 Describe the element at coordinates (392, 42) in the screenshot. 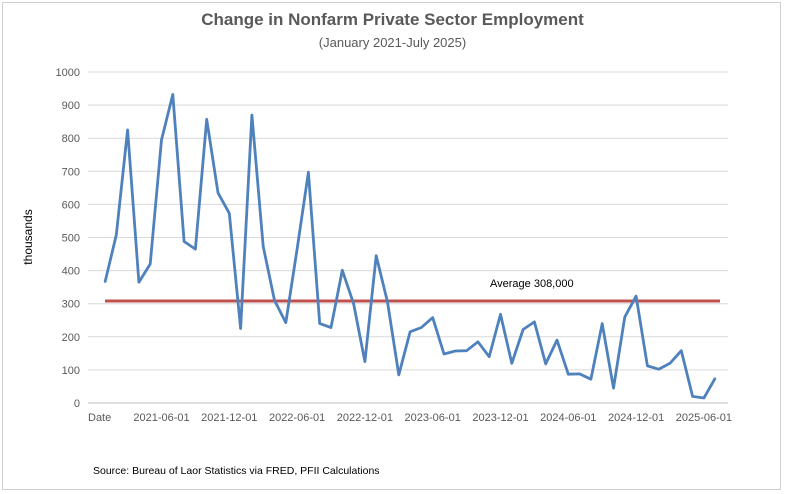

I see `chart-subtitle: (January 2021-July 2025)` at that location.